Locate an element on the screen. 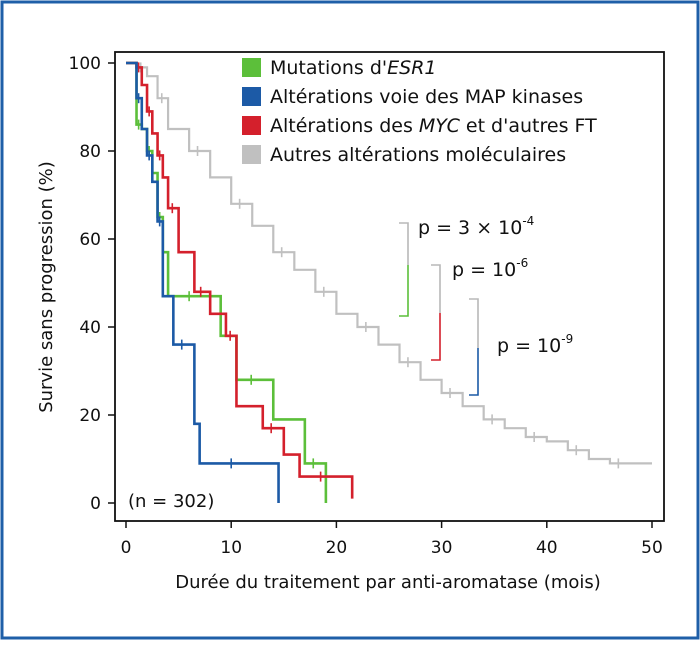  legend-label: Altérations voie des MAP kinases is located at coordinates (426, 97).